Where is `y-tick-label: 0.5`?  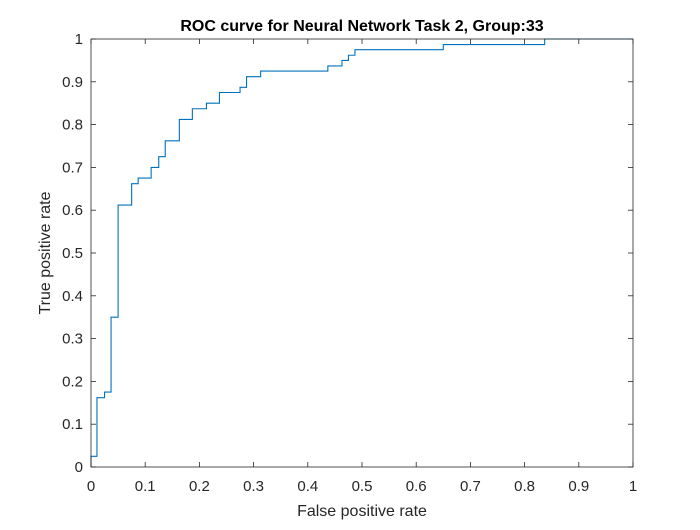
y-tick-label: 0.5 is located at coordinates (72, 253).